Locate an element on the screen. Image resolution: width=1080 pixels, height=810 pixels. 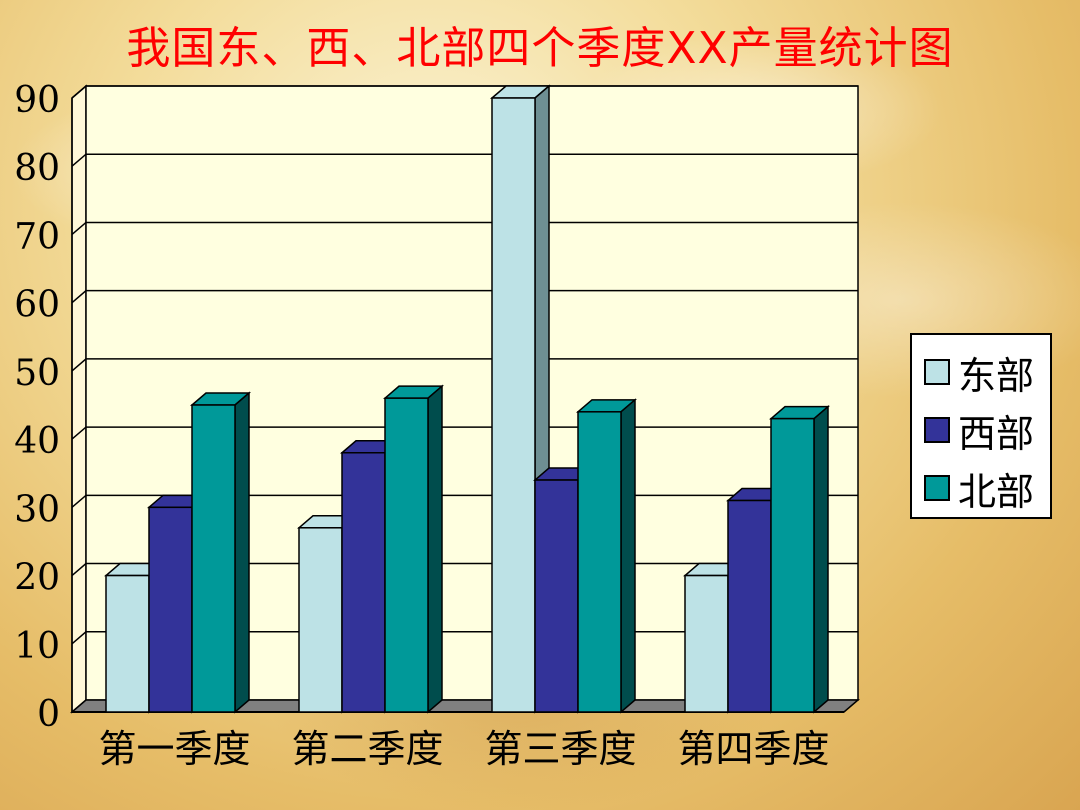
legend: 东部 西部 北部 is located at coordinates (981, 426).